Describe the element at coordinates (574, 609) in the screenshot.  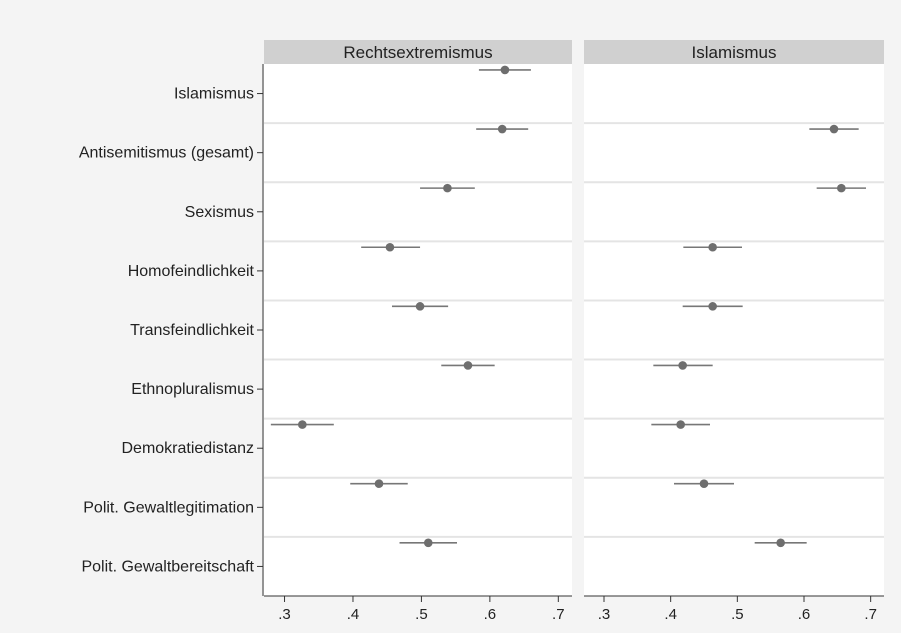
I see `x-axes: .3 .4 .5 .6 .7 .3 .4 .5 .6 .7` at that location.